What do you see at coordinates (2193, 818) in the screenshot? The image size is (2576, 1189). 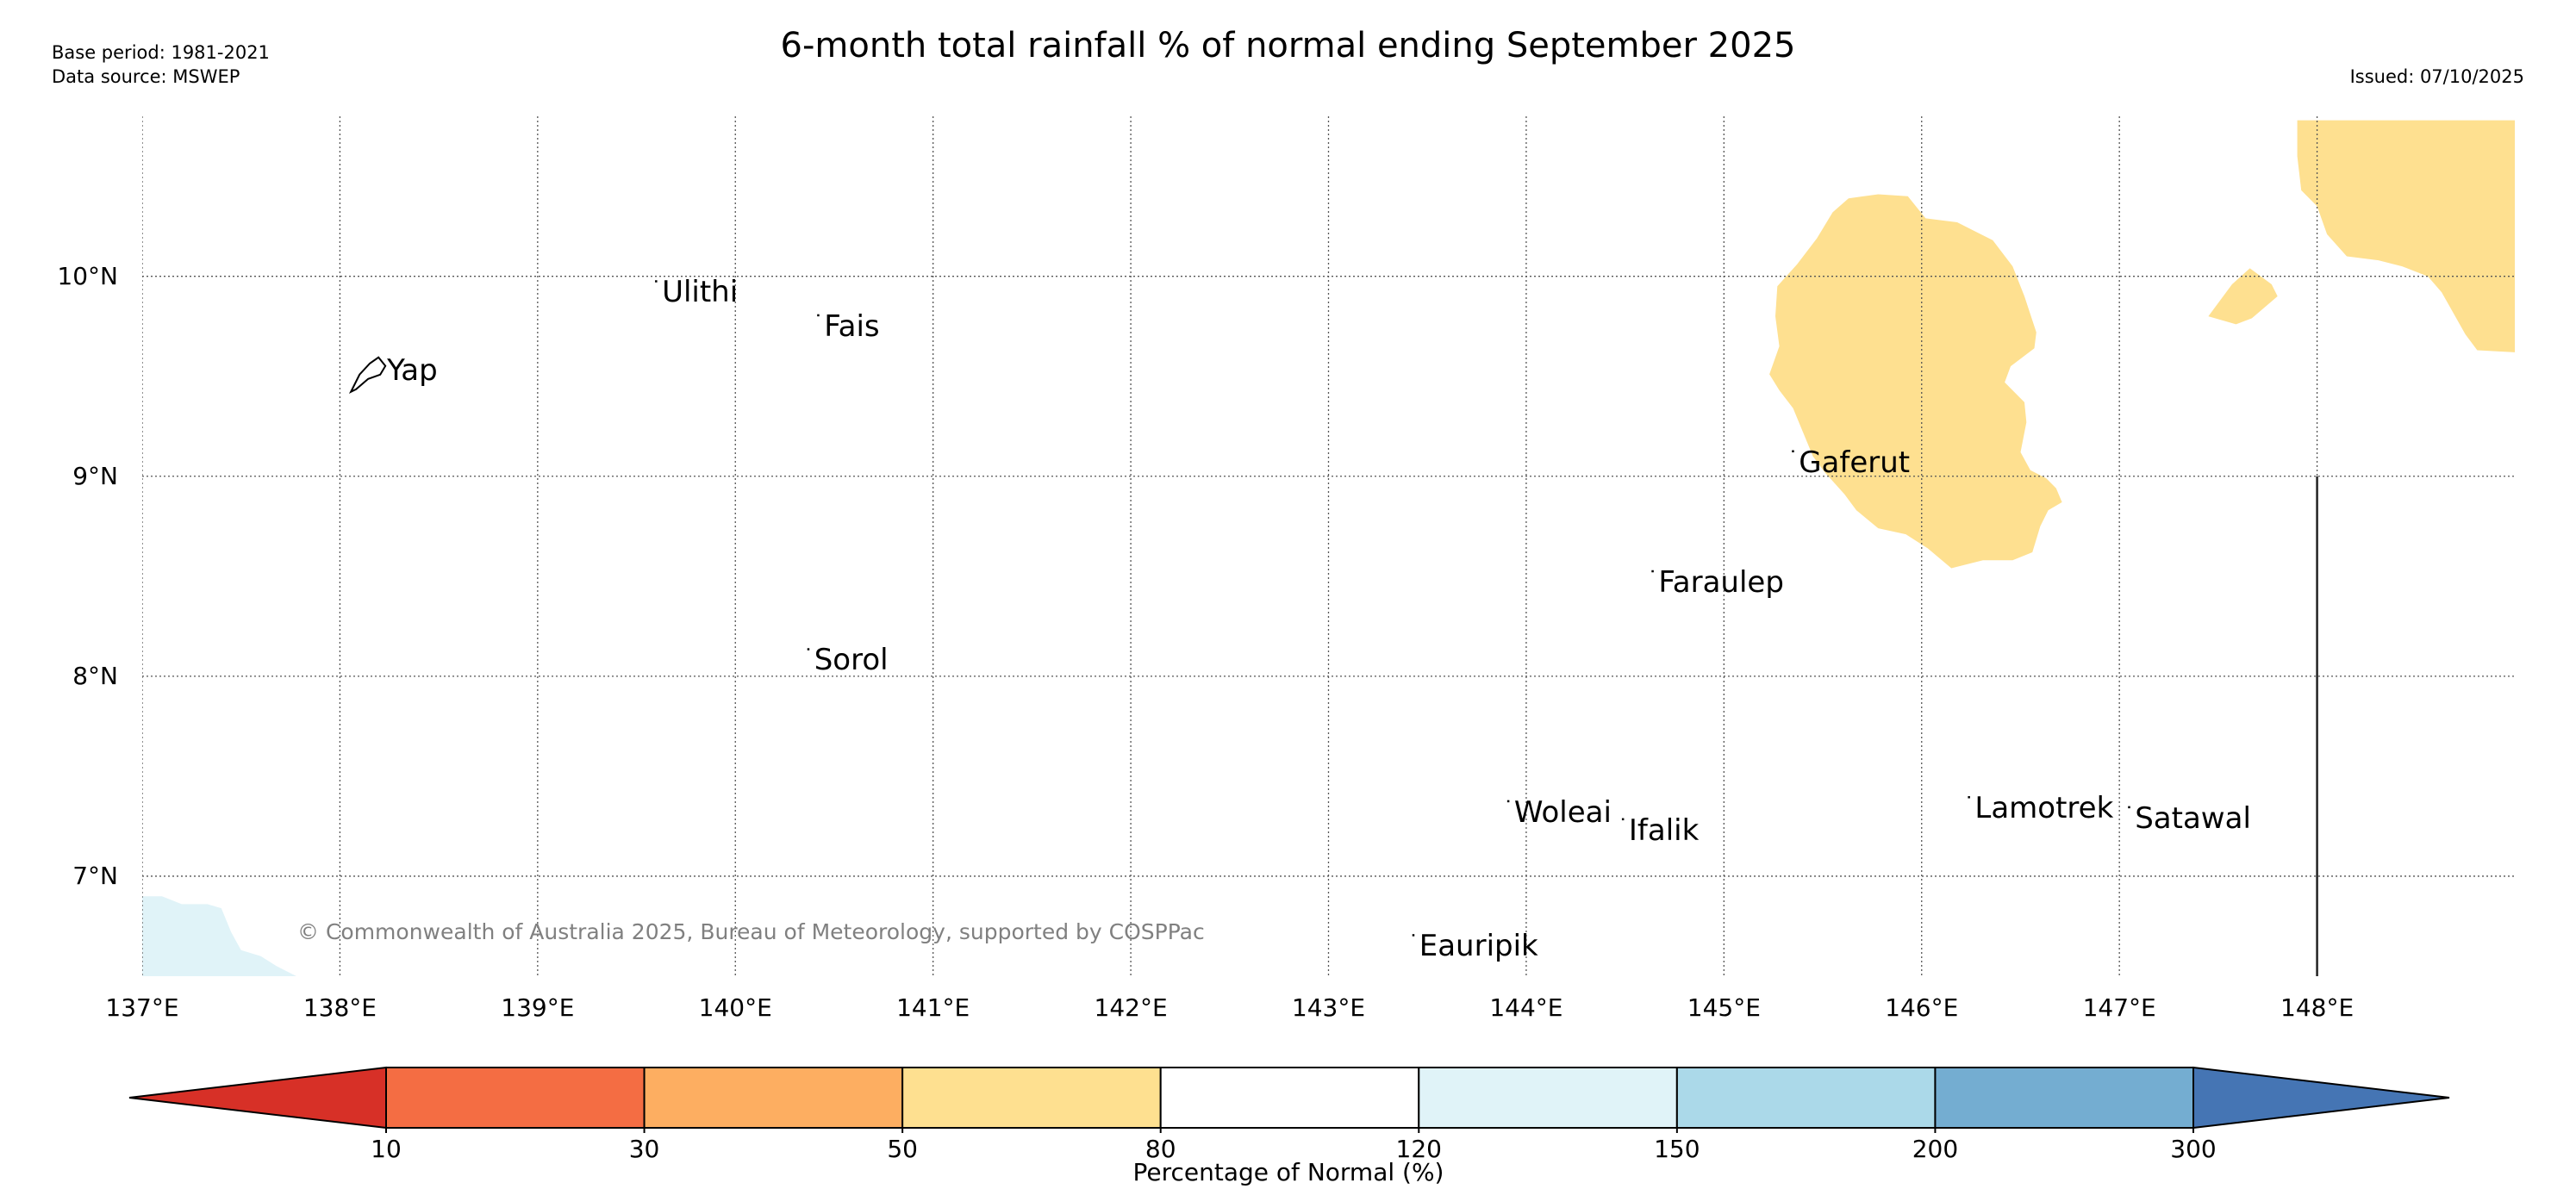 I see `place-label: Satawal` at bounding box center [2193, 818].